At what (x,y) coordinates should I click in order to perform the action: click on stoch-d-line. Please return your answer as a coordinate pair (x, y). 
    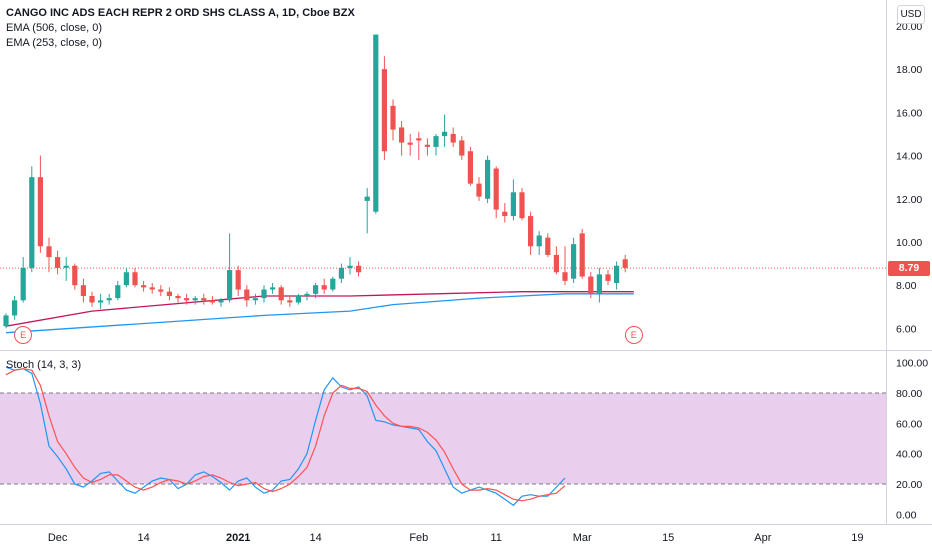
    Looking at the image, I should click on (285, 435).